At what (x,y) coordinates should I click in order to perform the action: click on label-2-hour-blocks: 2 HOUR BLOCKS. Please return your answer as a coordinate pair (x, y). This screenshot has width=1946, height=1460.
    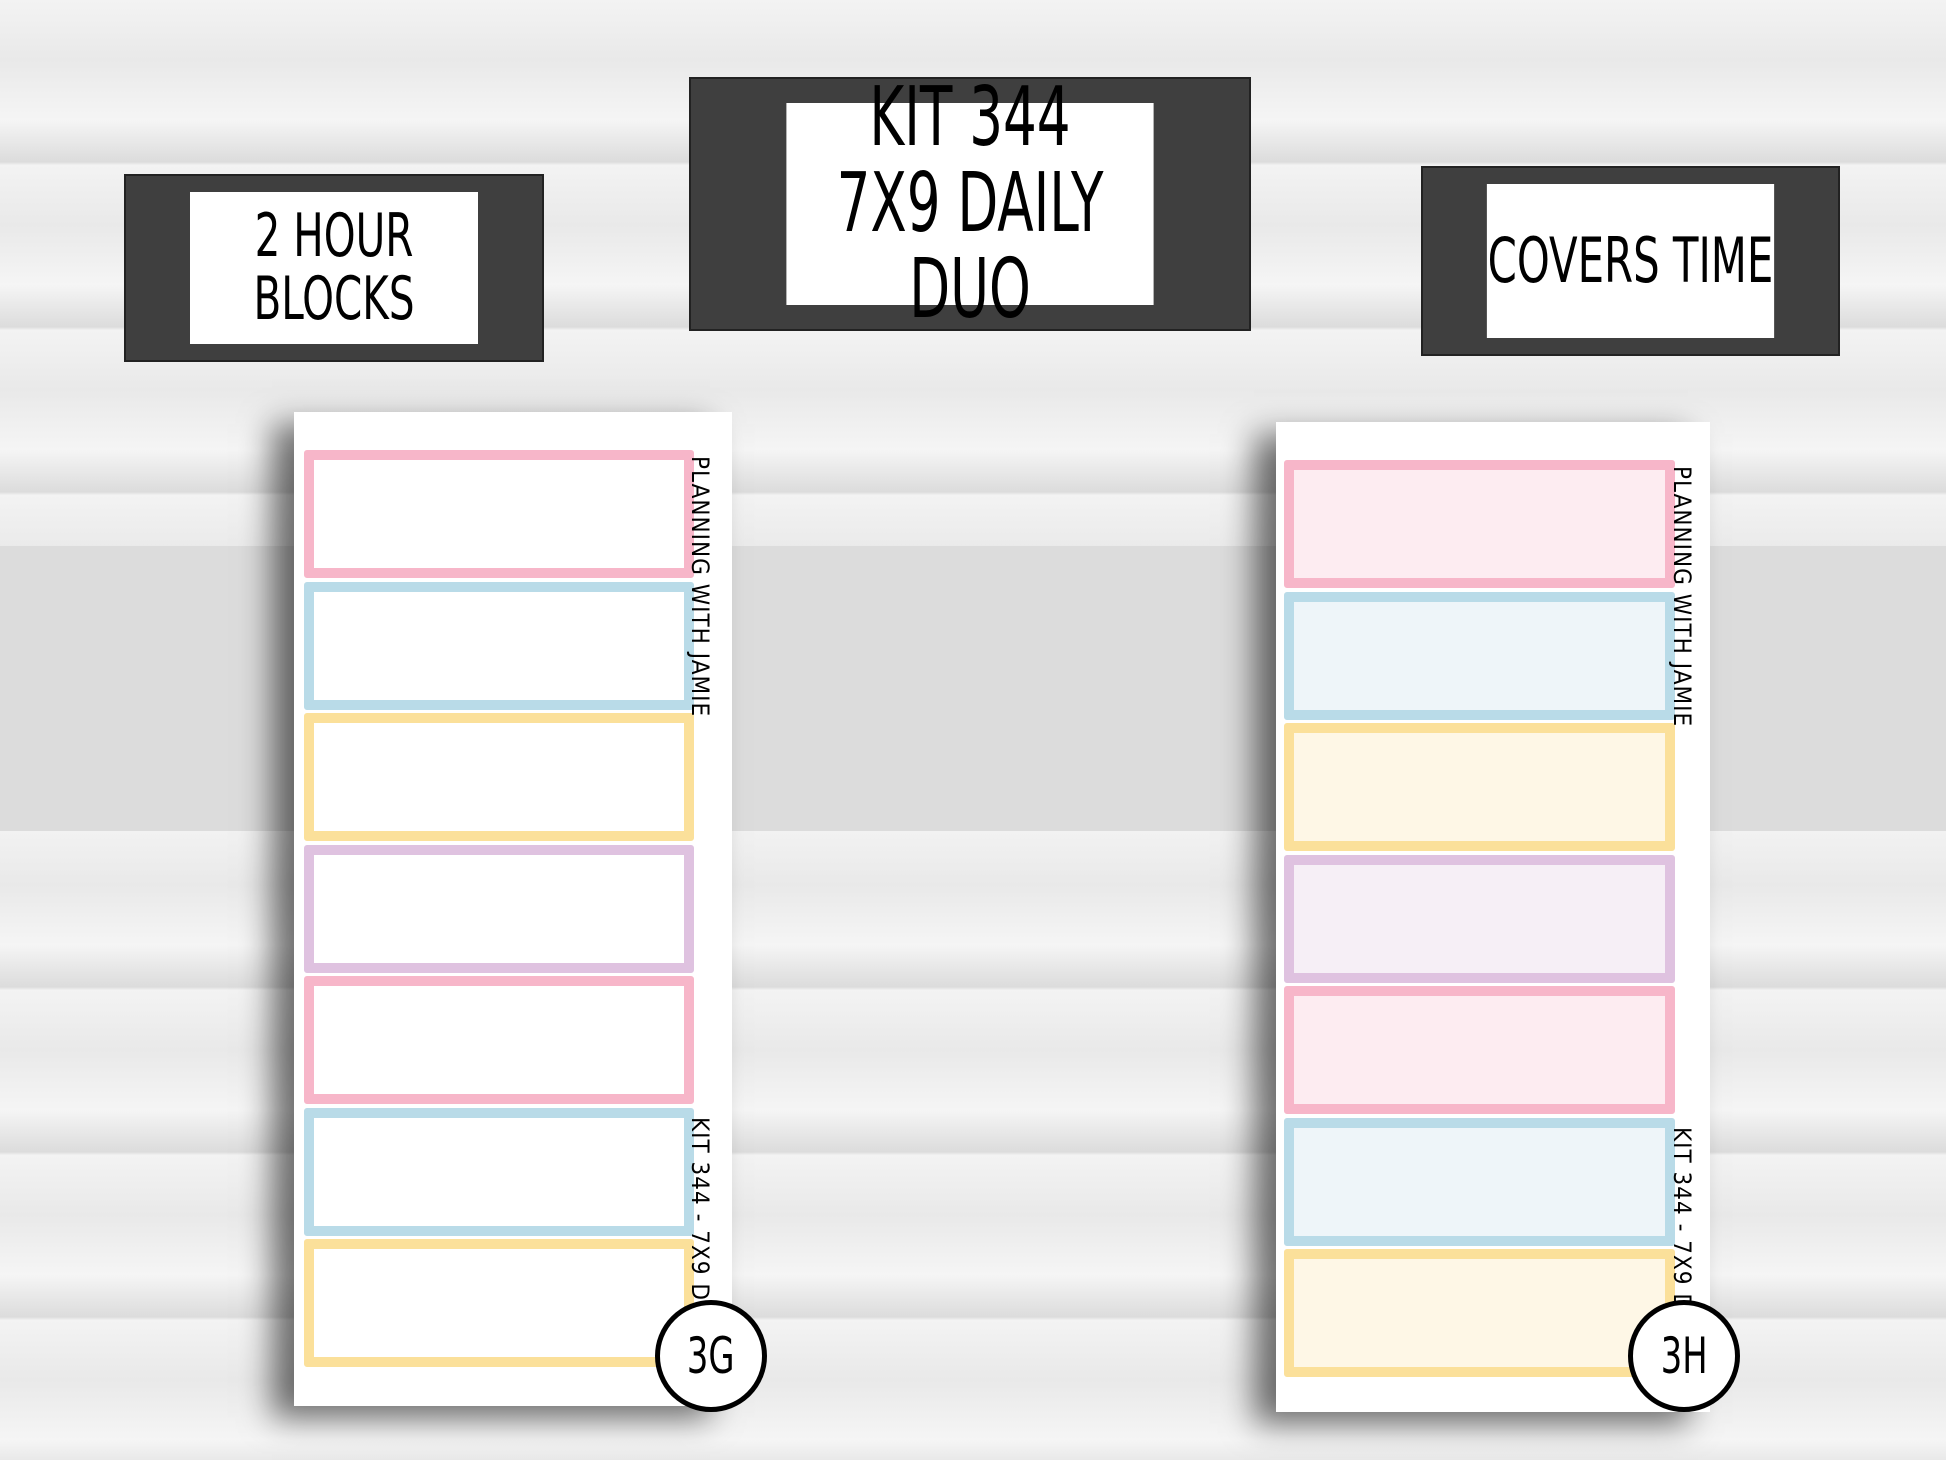
    Looking at the image, I should click on (334, 268).